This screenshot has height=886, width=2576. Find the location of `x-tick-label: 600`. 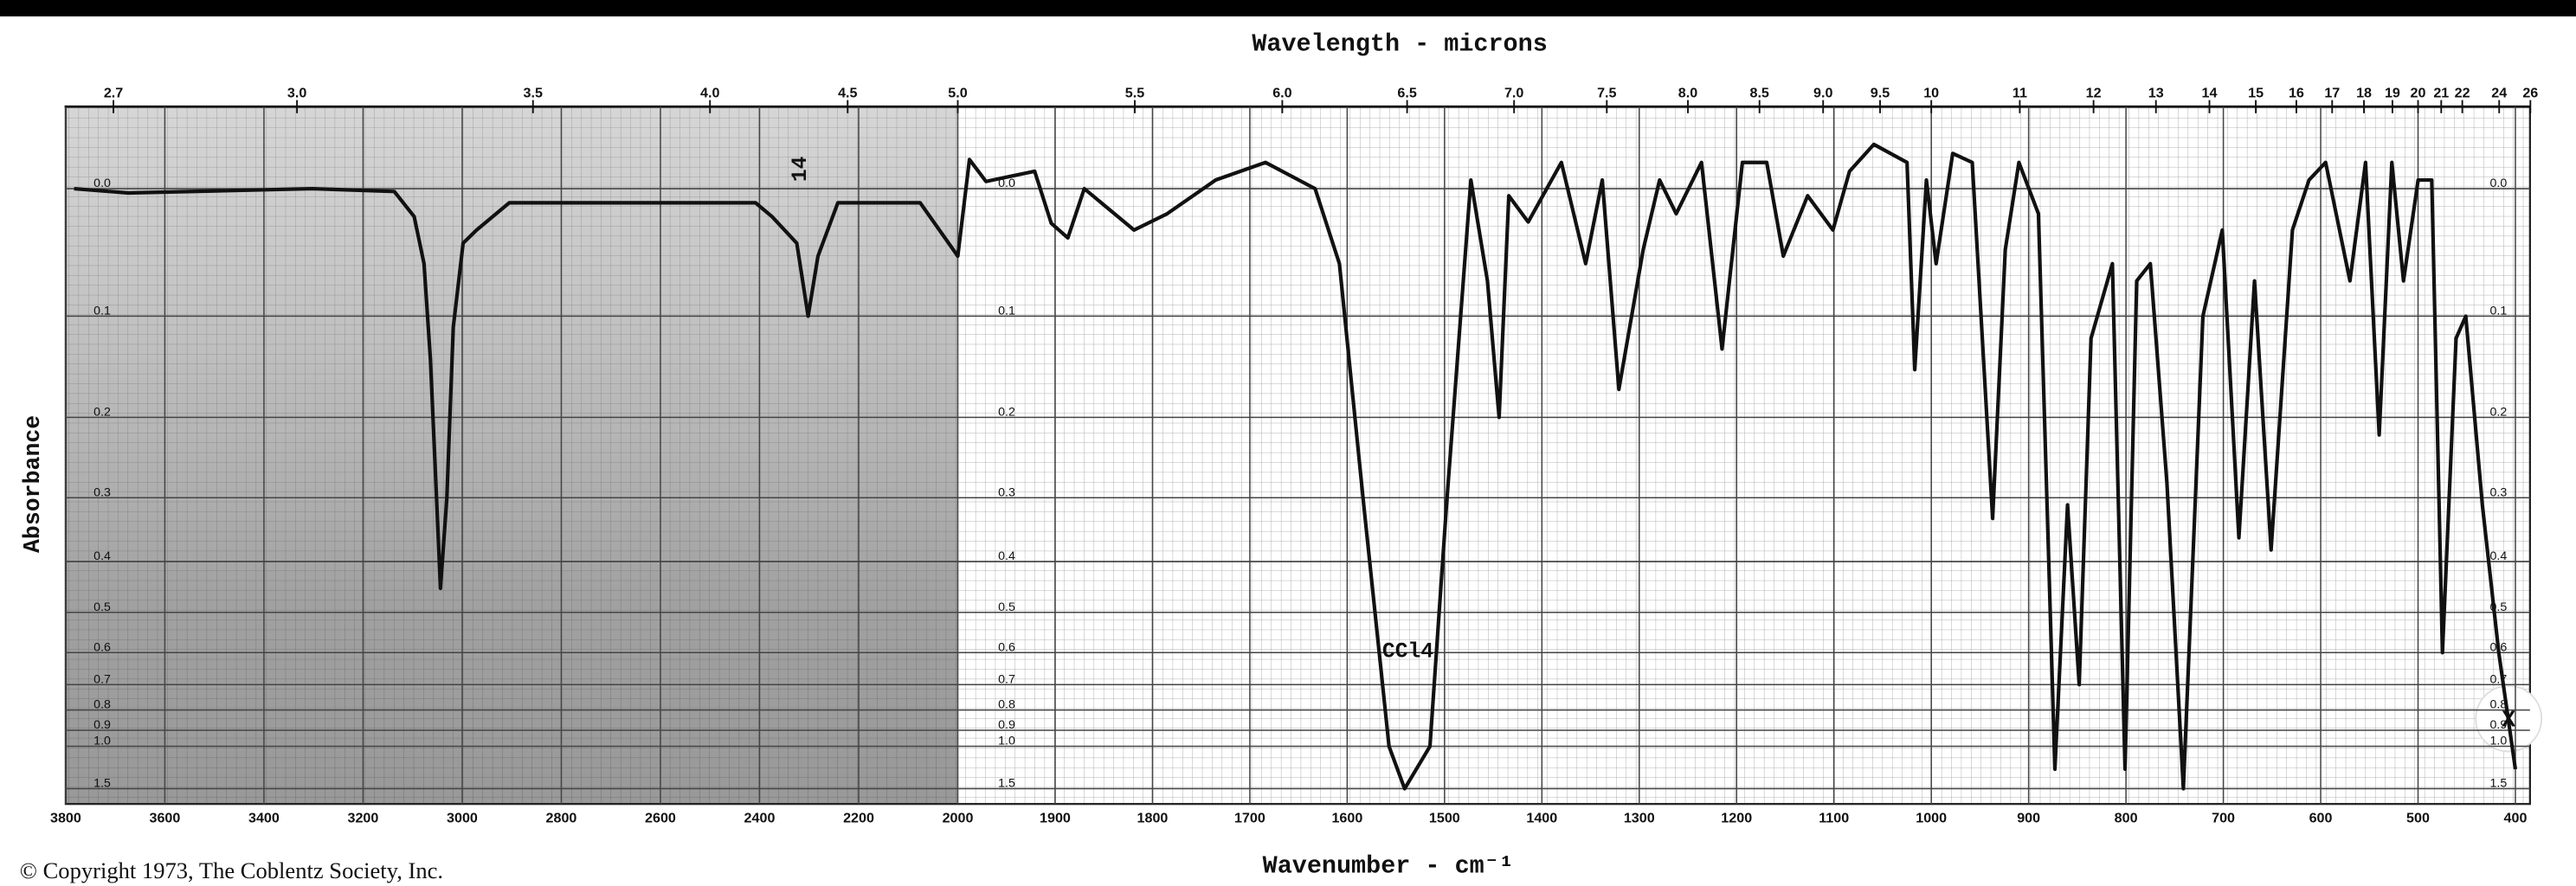

x-tick-label: 600 is located at coordinates (2321, 818).